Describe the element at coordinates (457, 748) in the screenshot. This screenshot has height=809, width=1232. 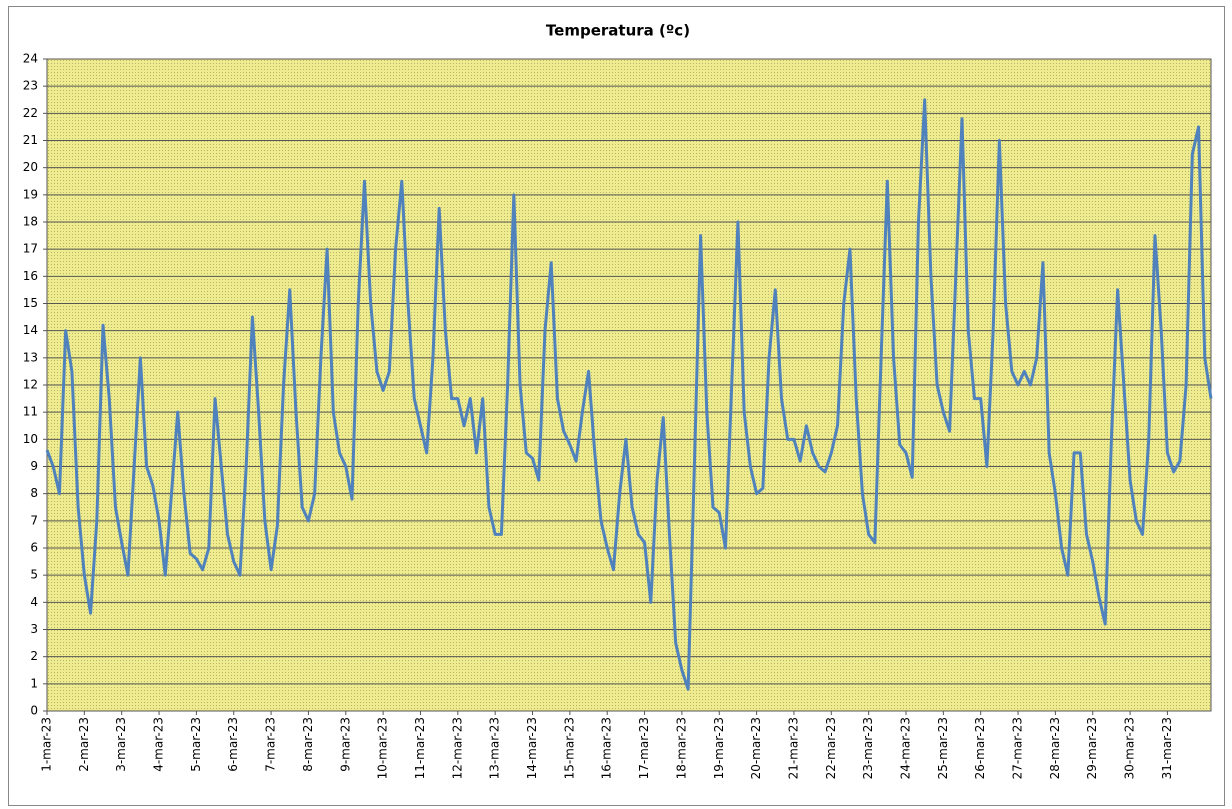
I see `x-tick-label: 12-mar-23` at that location.